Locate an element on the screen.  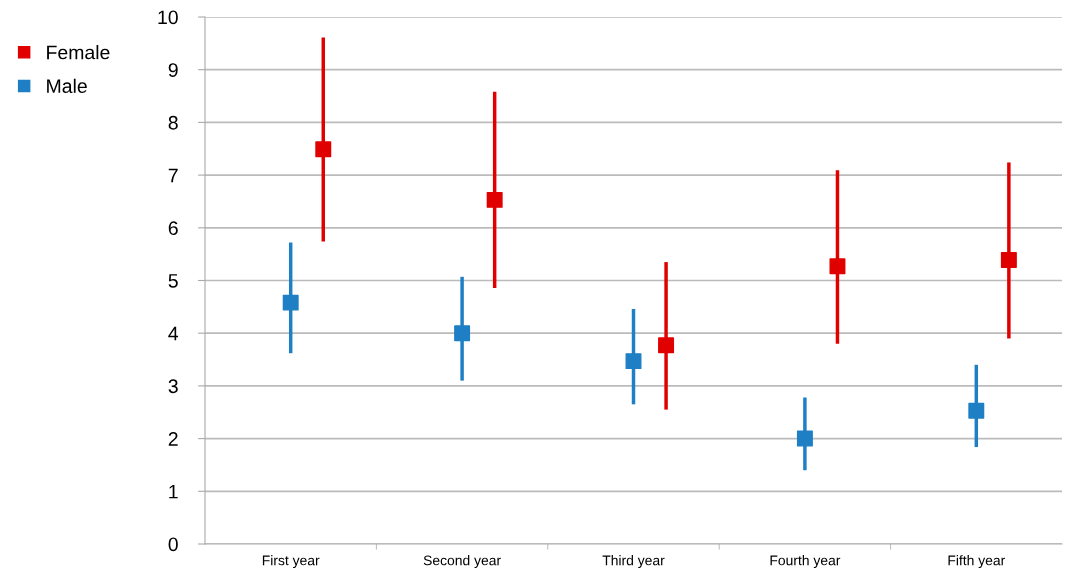
y-tick-label: 1 is located at coordinates (173, 491).